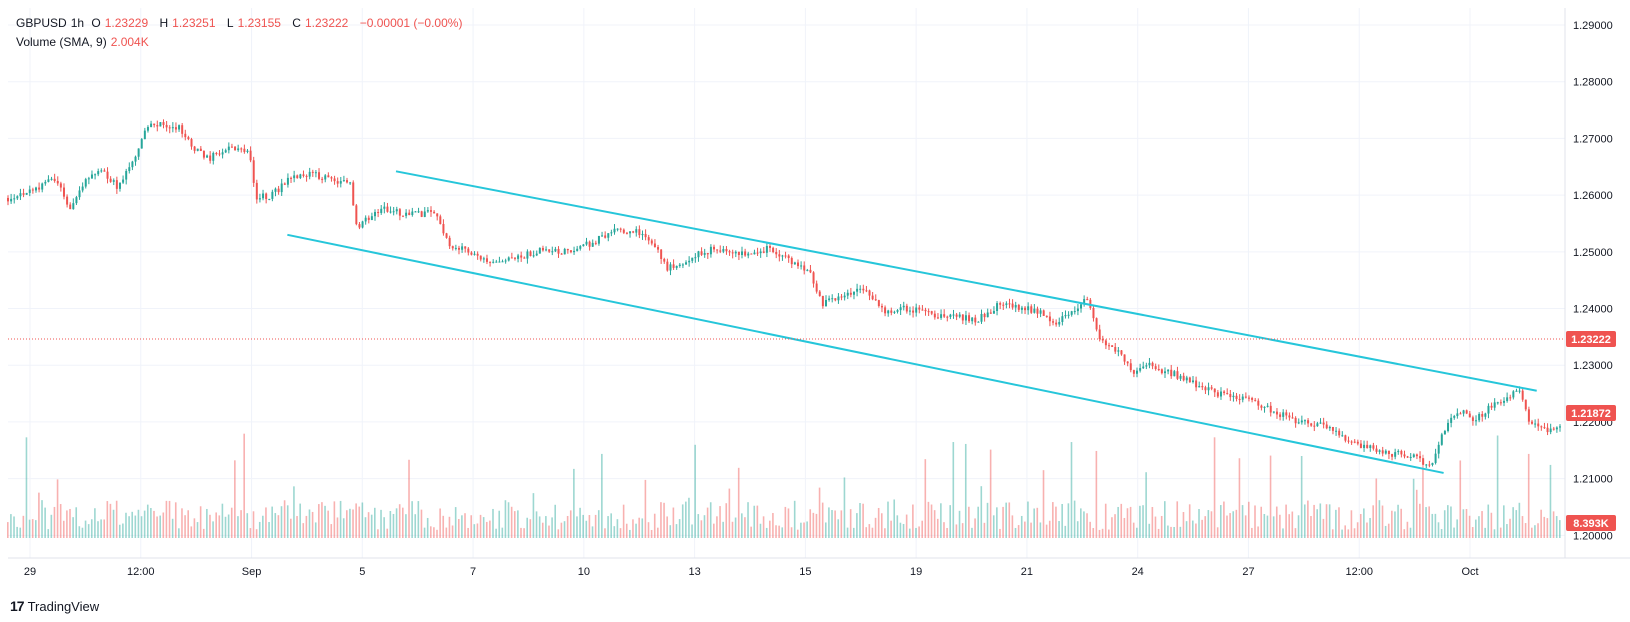 The width and height of the screenshot is (1630, 622). I want to click on open-label: O, so click(96, 23).